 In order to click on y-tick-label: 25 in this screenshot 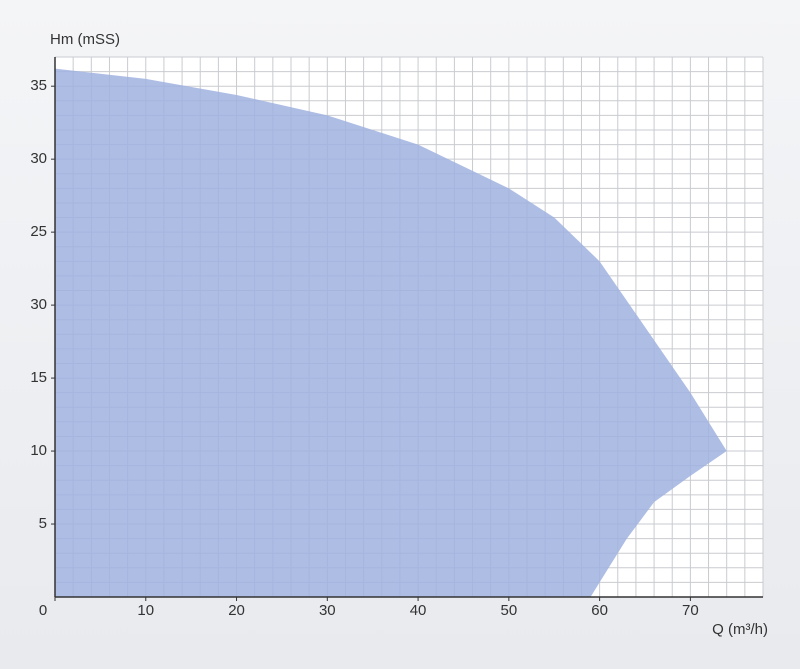, I will do `click(38, 231)`.